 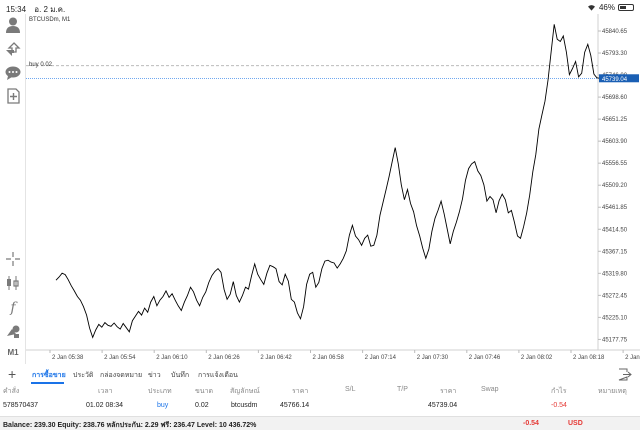 I want to click on crosshair-icon, so click(x=13, y=259).